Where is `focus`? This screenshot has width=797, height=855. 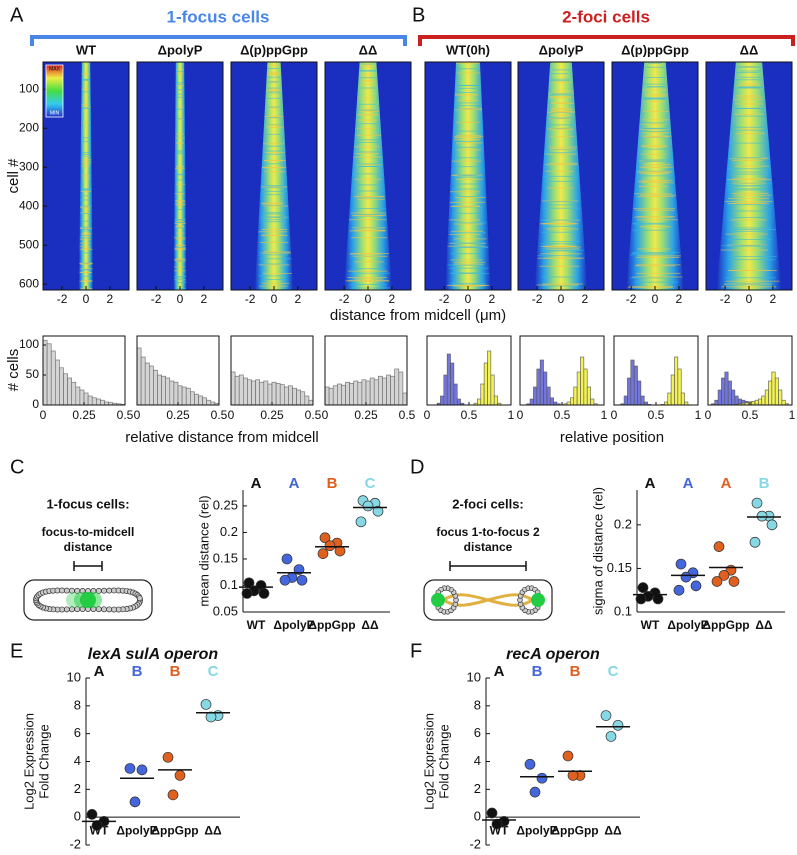 focus is located at coordinates (438, 600).